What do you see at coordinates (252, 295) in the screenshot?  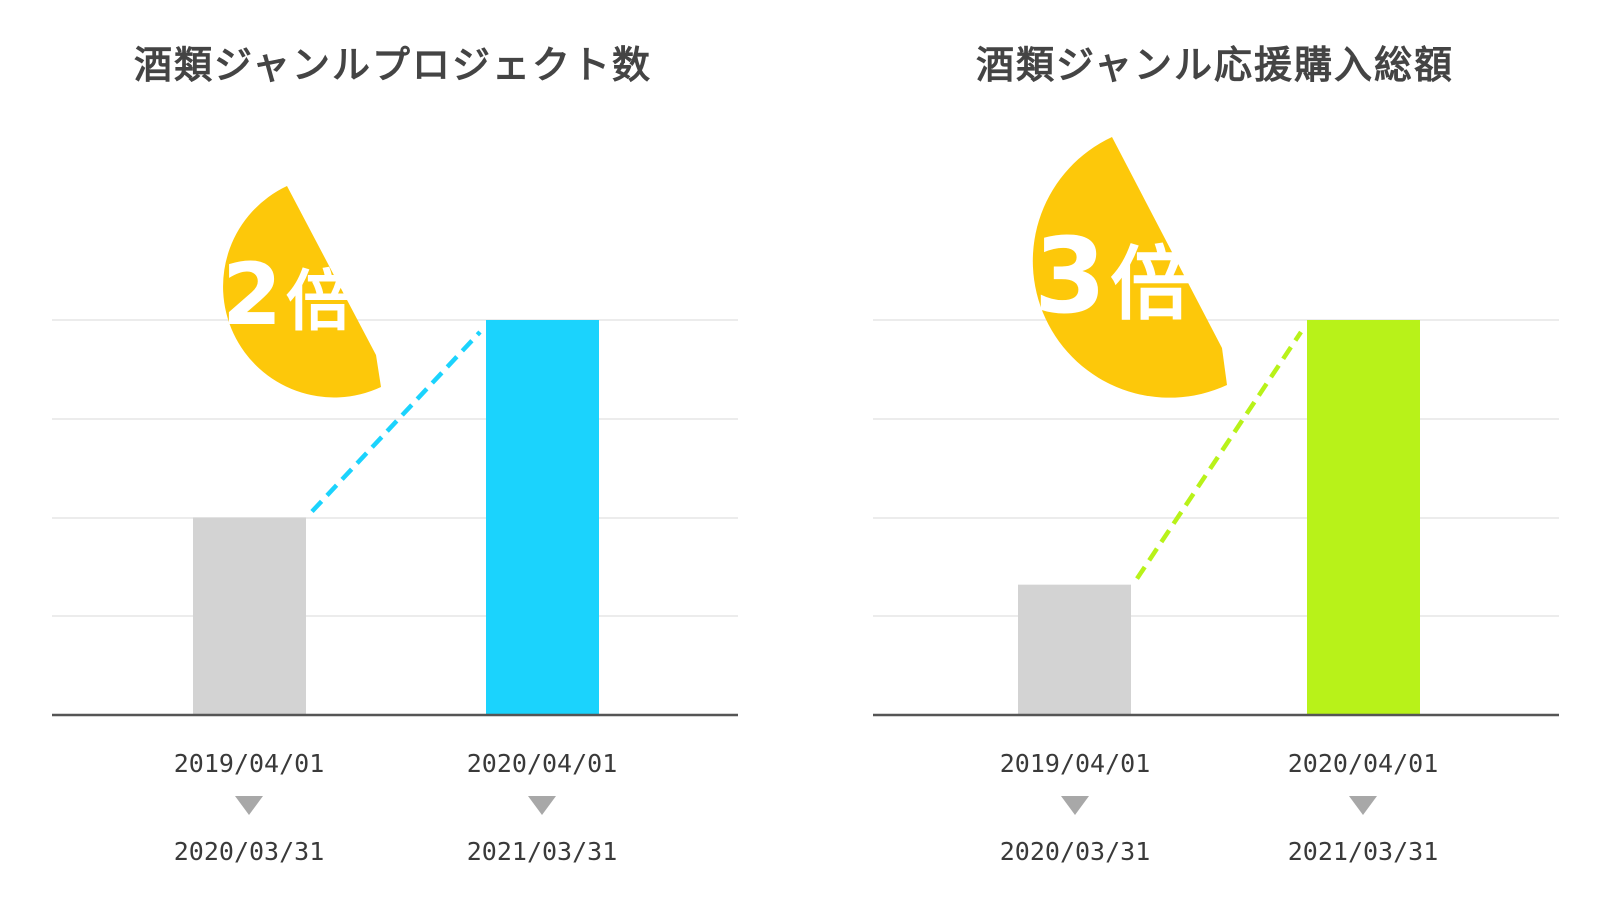 I see `badge-number: 2` at bounding box center [252, 295].